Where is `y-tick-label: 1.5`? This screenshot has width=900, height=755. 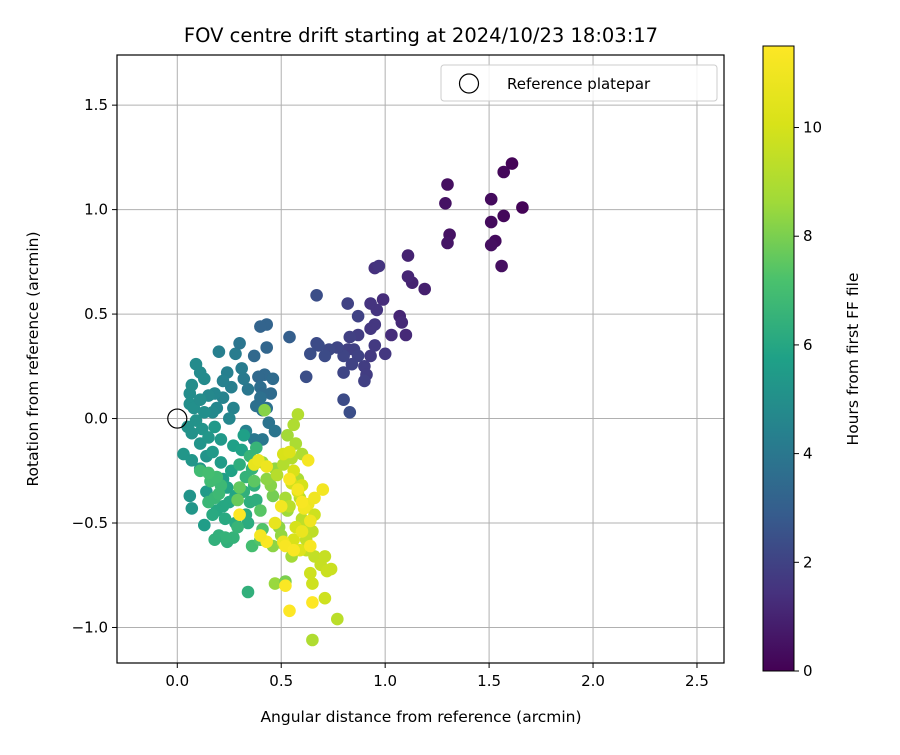 y-tick-label: 1.5 is located at coordinates (96, 105).